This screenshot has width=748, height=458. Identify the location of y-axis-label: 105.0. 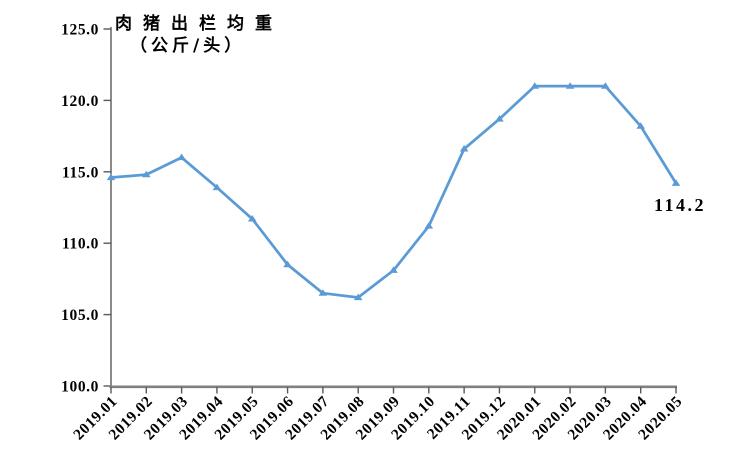
(80, 315).